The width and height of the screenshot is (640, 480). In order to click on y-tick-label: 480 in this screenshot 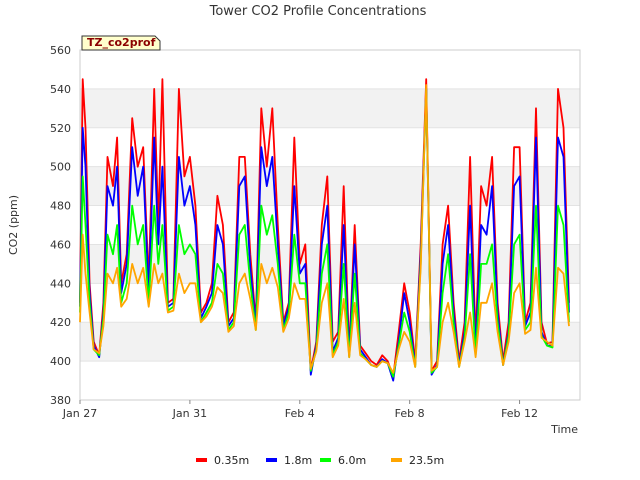, I will do `click(60, 206)`.